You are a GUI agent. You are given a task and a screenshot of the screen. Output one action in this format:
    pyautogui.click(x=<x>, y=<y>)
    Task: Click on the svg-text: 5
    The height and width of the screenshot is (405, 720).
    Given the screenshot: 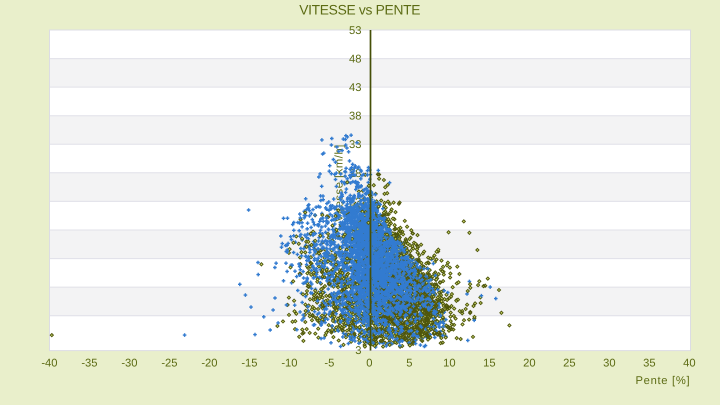 What is the action you would take?
    pyautogui.click(x=409, y=364)
    